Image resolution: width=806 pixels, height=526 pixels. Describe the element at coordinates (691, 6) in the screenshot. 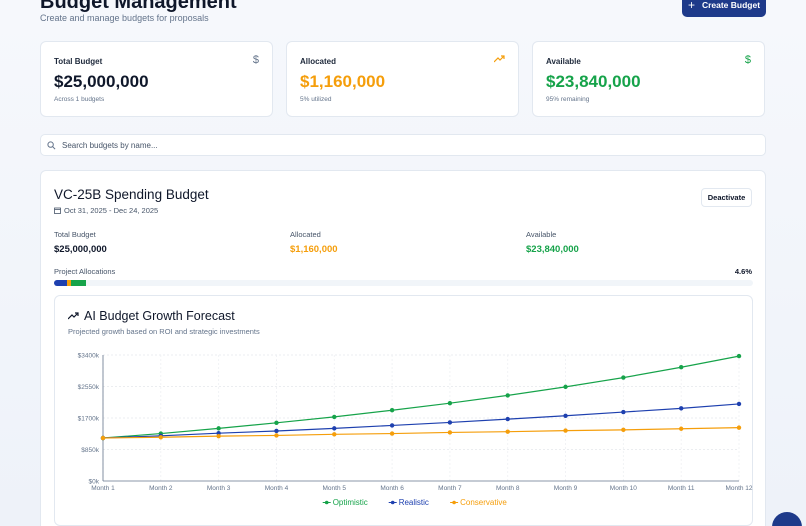

I see `plus-icon: +` at that location.